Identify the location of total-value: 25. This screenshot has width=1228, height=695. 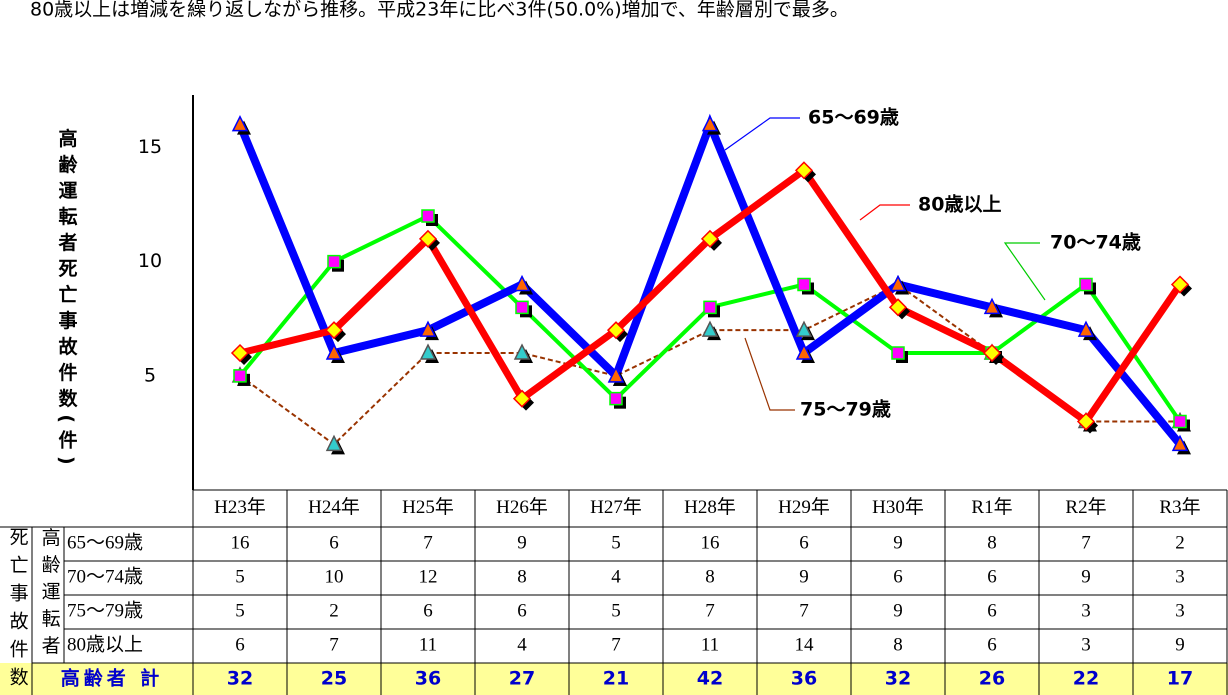
(334, 679).